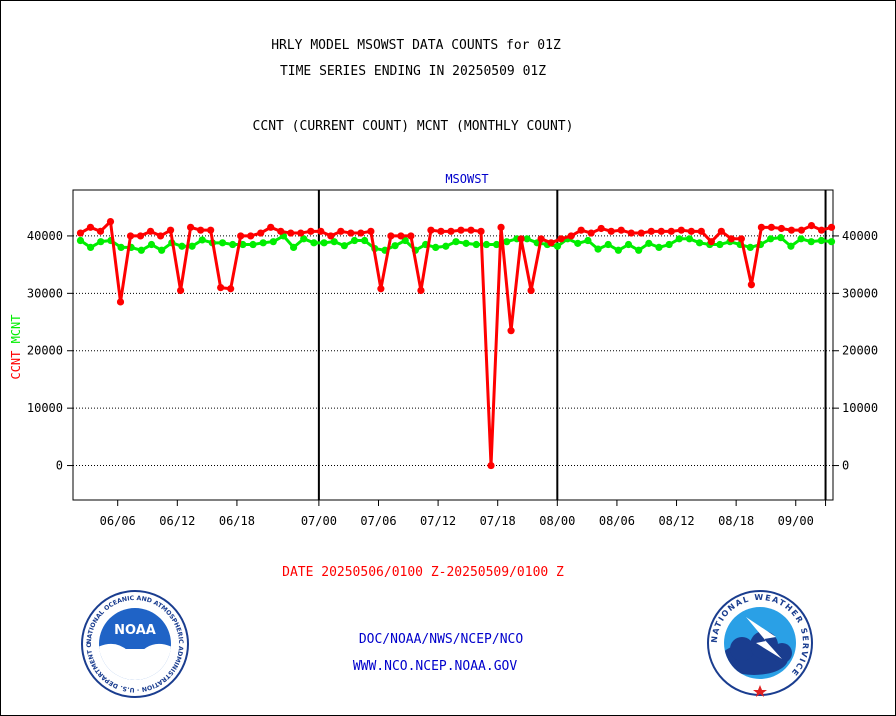 The image size is (896, 716). I want to click on y-tick-label-right: 10000, so click(860, 408).